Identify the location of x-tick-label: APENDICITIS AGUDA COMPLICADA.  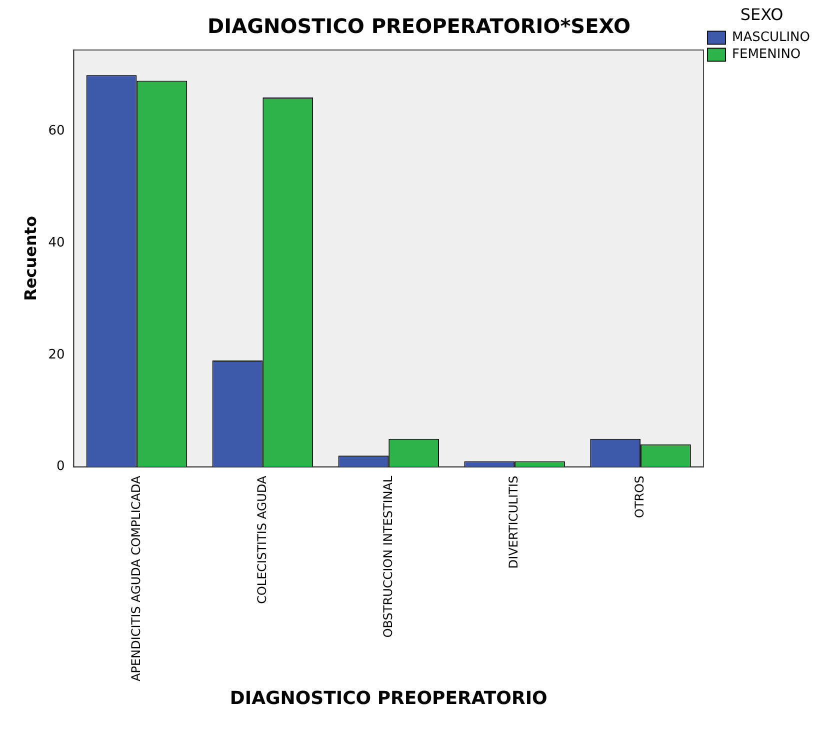
(135, 578).